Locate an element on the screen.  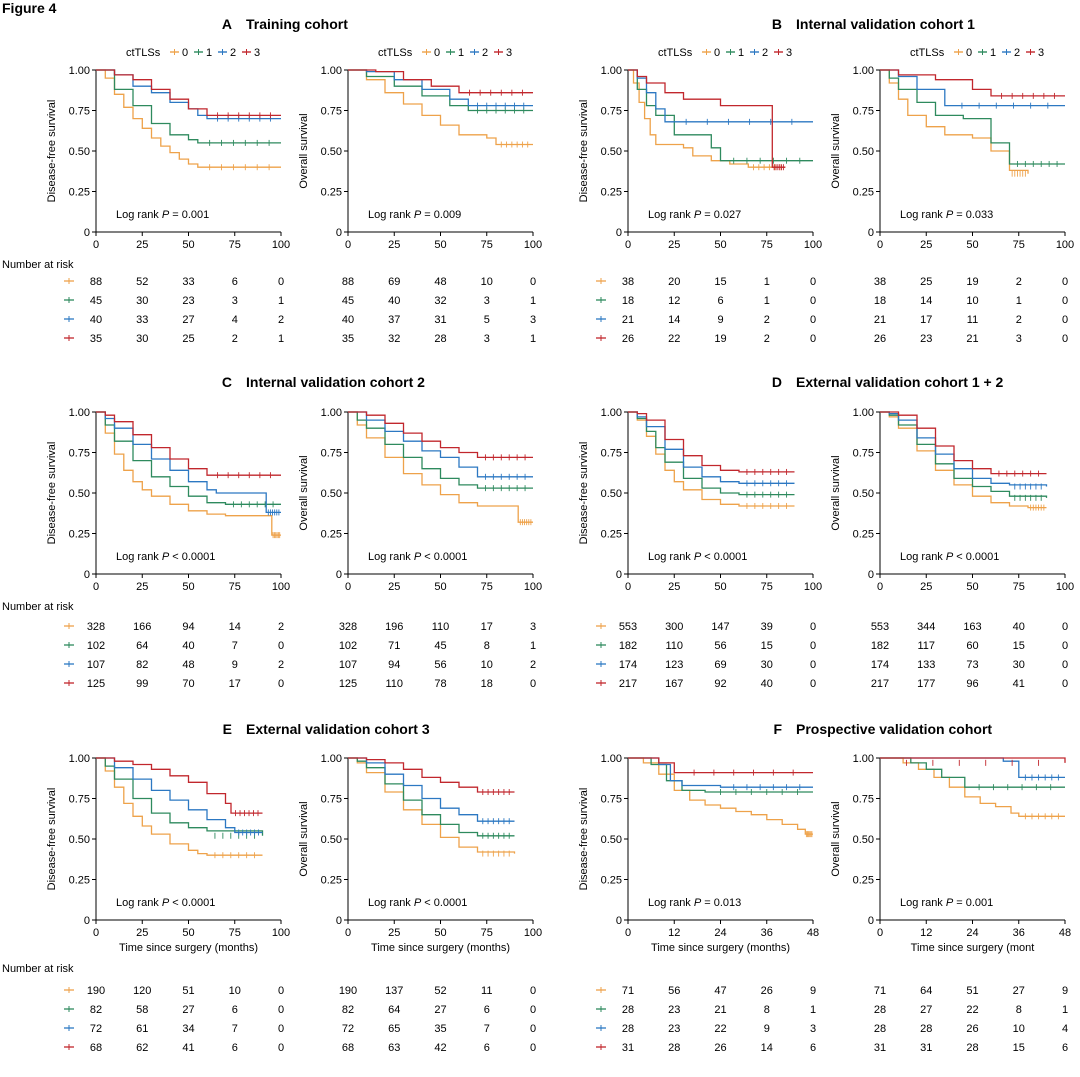
risk-value: 94 is located at coordinates (188, 627).